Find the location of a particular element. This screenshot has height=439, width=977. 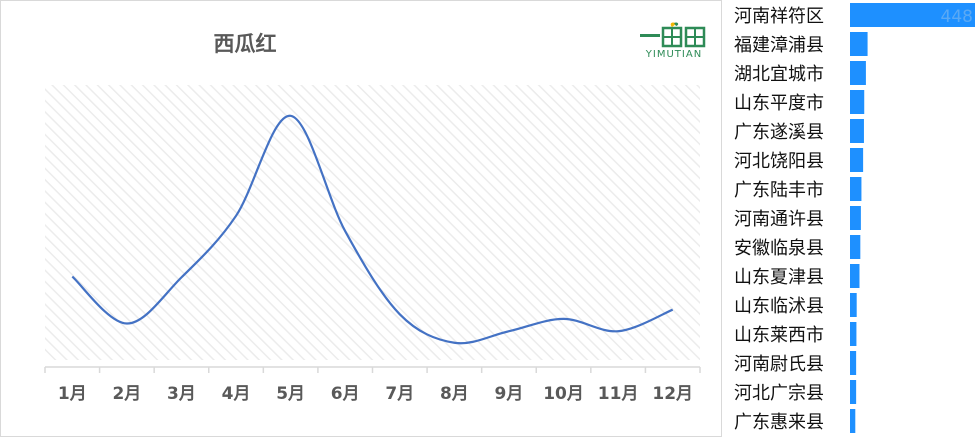

x-tick-label: 6月 is located at coordinates (345, 394).